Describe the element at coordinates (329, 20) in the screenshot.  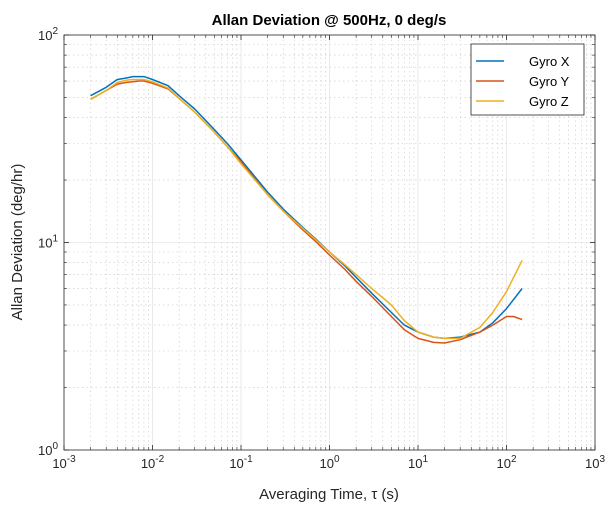
I see `chart-title: Allan Deviation @ 500Hz, 0 deg/s` at that location.